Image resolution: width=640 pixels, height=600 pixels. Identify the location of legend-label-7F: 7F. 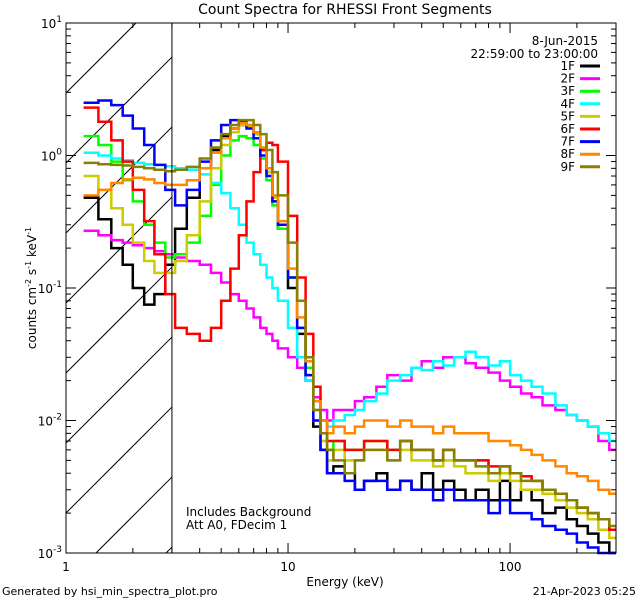
(567, 142).